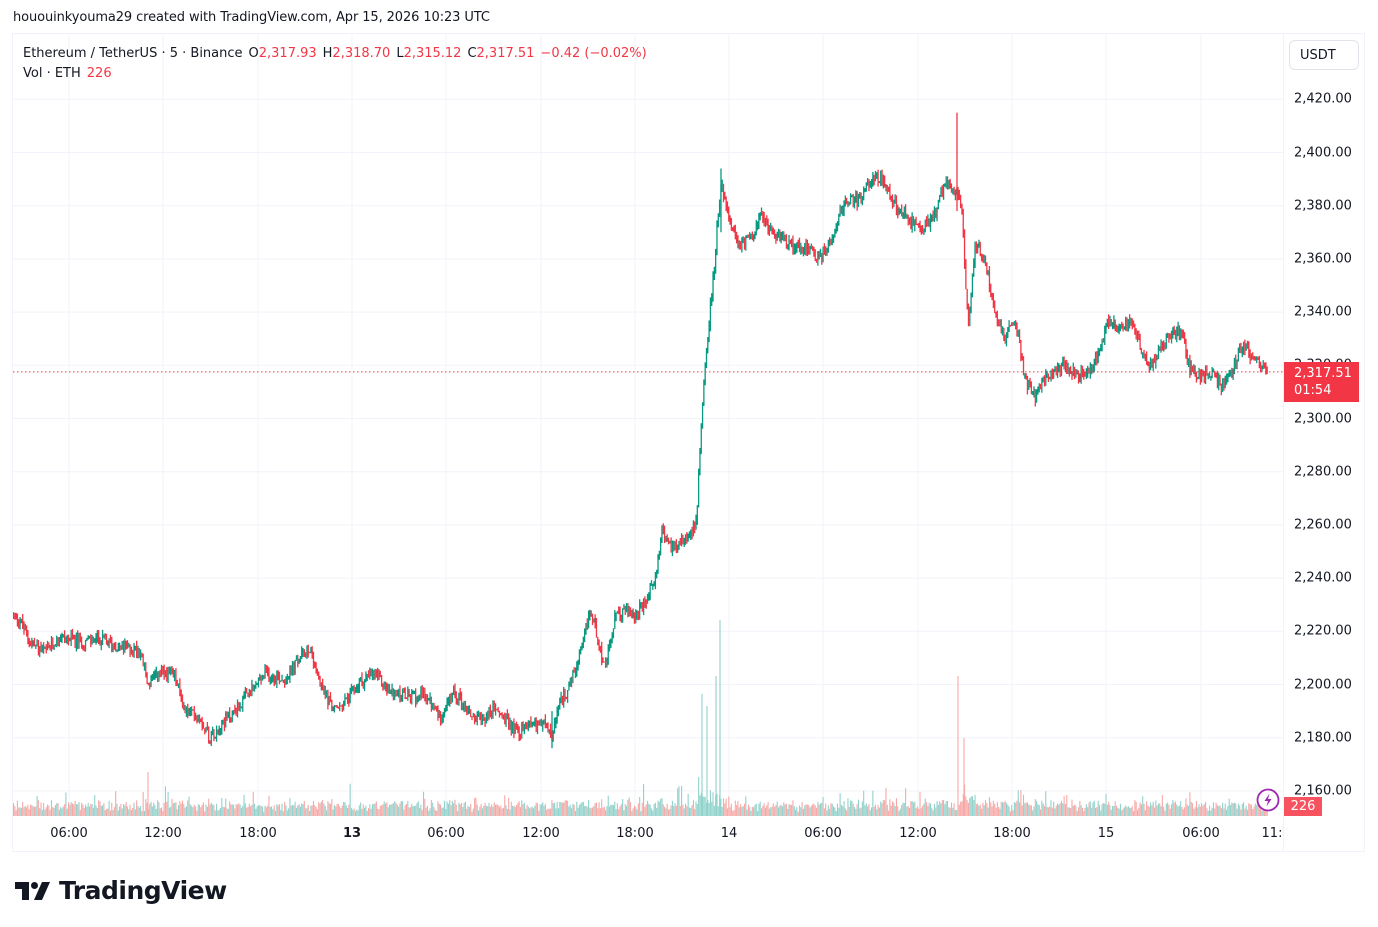 The image size is (1378, 927). What do you see at coordinates (1106, 833) in the screenshot?
I see `time-tick-label: 15` at bounding box center [1106, 833].